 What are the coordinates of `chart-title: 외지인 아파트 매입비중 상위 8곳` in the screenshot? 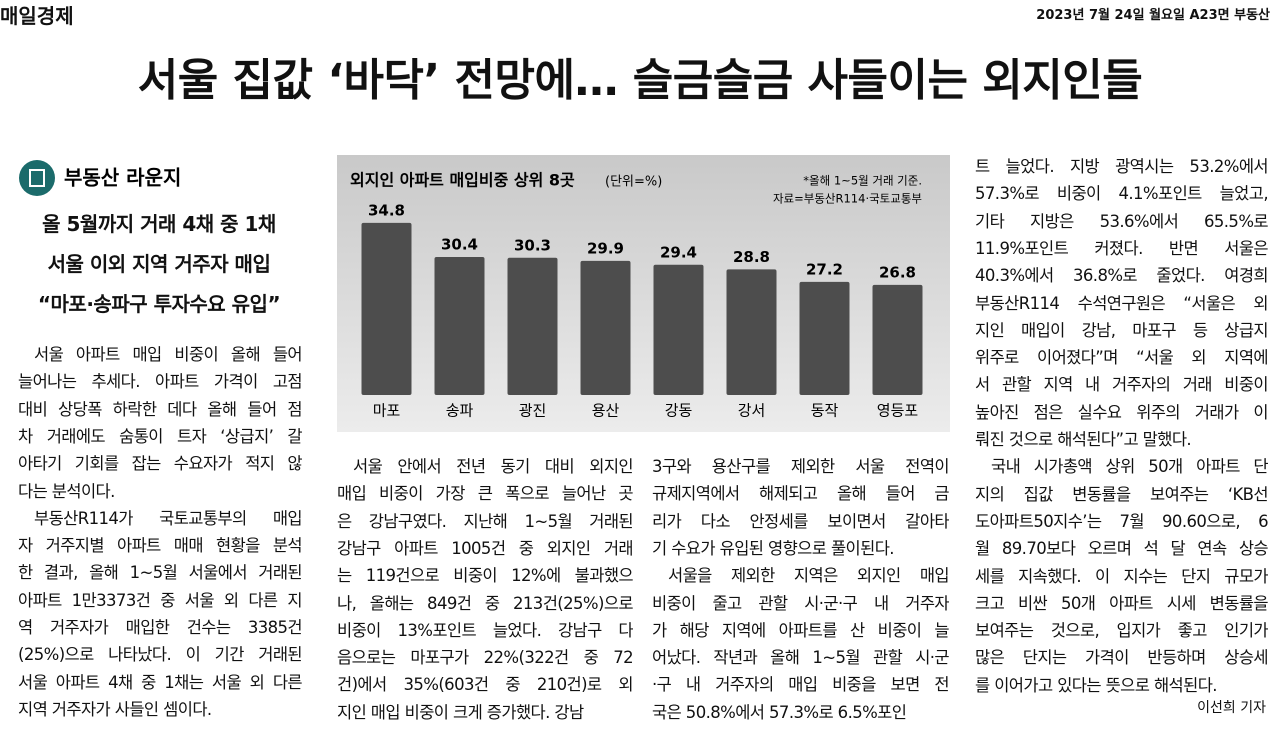 It's located at (462, 180).